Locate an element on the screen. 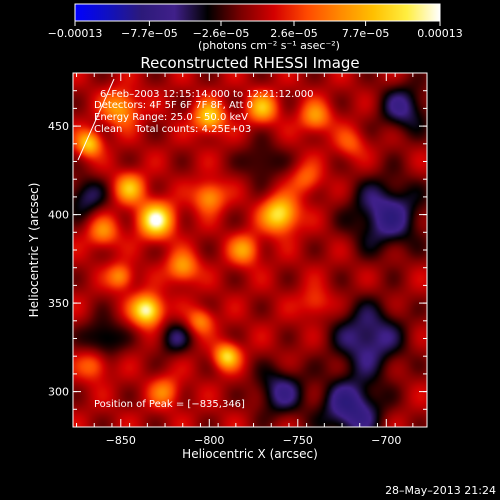 Image resolution: width=500 pixels, height=500 pixels. solar-limb-line is located at coordinates (96, 119).